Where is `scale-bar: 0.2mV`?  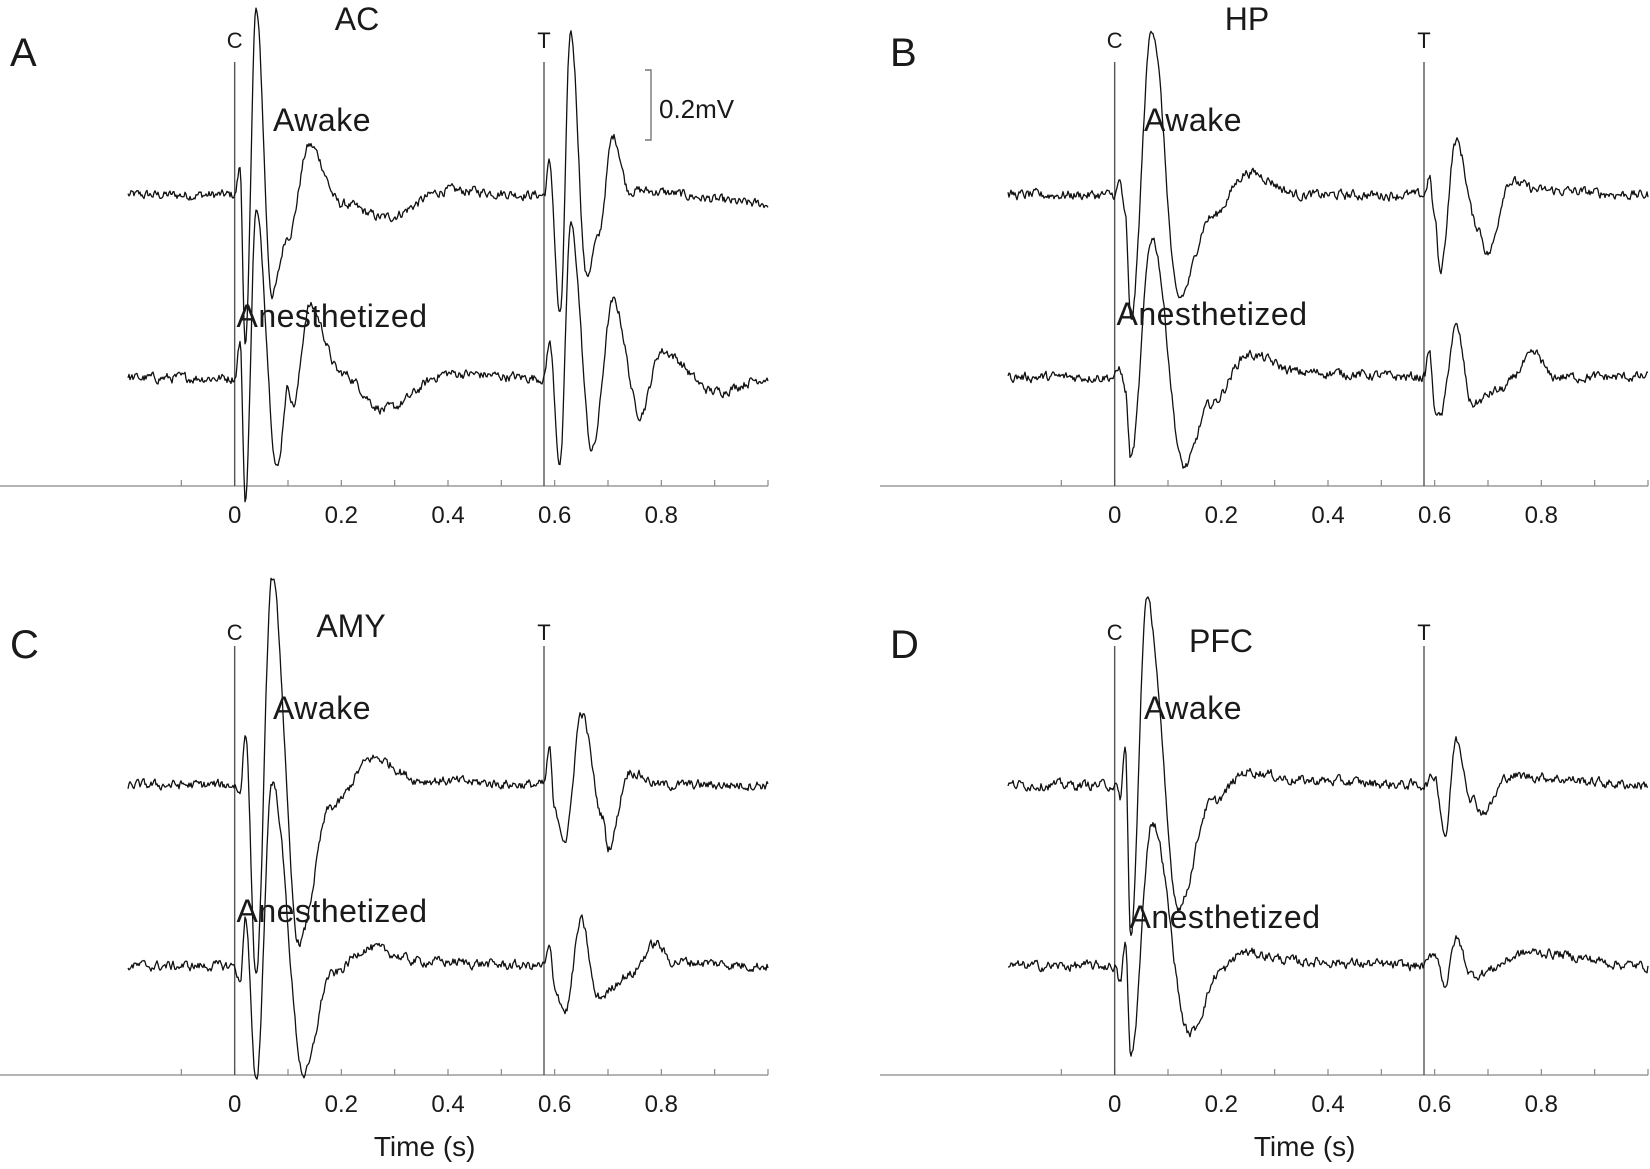
scale-bar: 0.2mV is located at coordinates (690, 105).